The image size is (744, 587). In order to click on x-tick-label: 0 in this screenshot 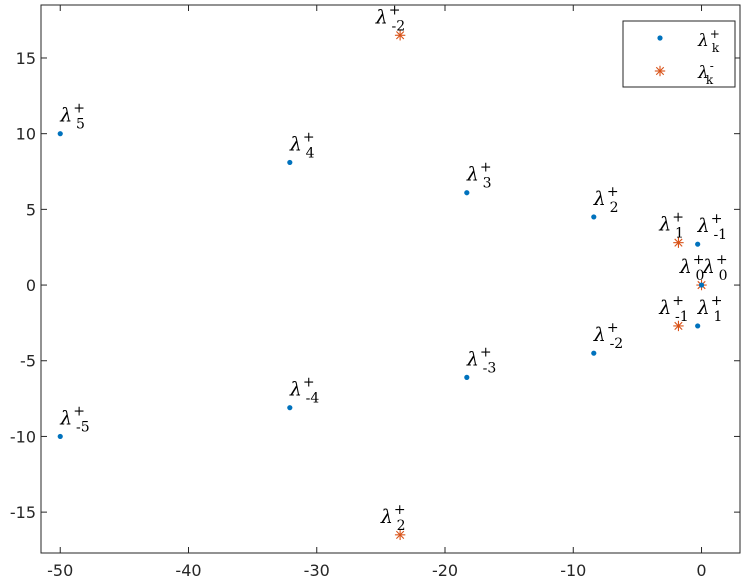, I will do `click(701, 570)`.